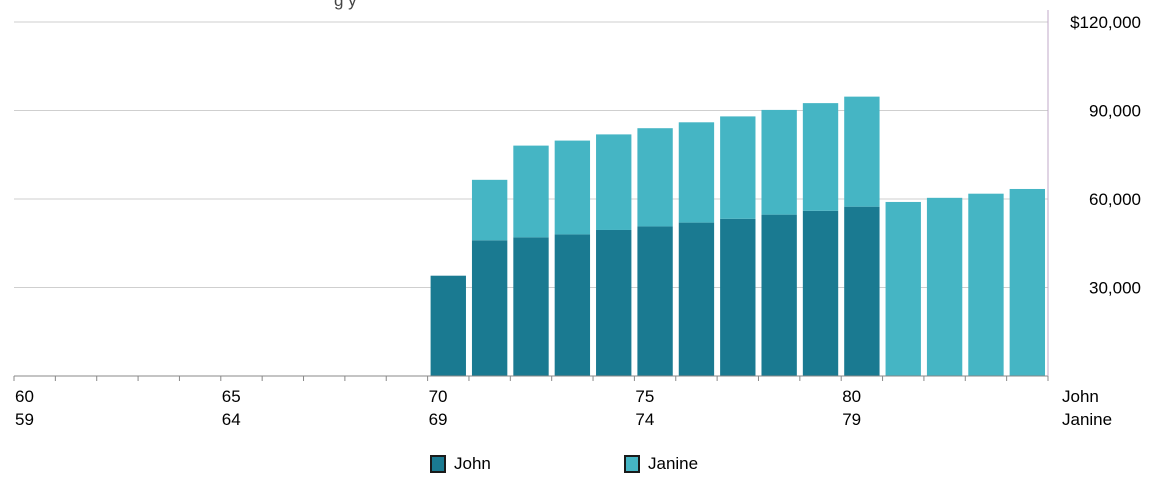  Describe the element at coordinates (231, 396) in the screenshot. I see `x-tick-label-john: 65` at that location.